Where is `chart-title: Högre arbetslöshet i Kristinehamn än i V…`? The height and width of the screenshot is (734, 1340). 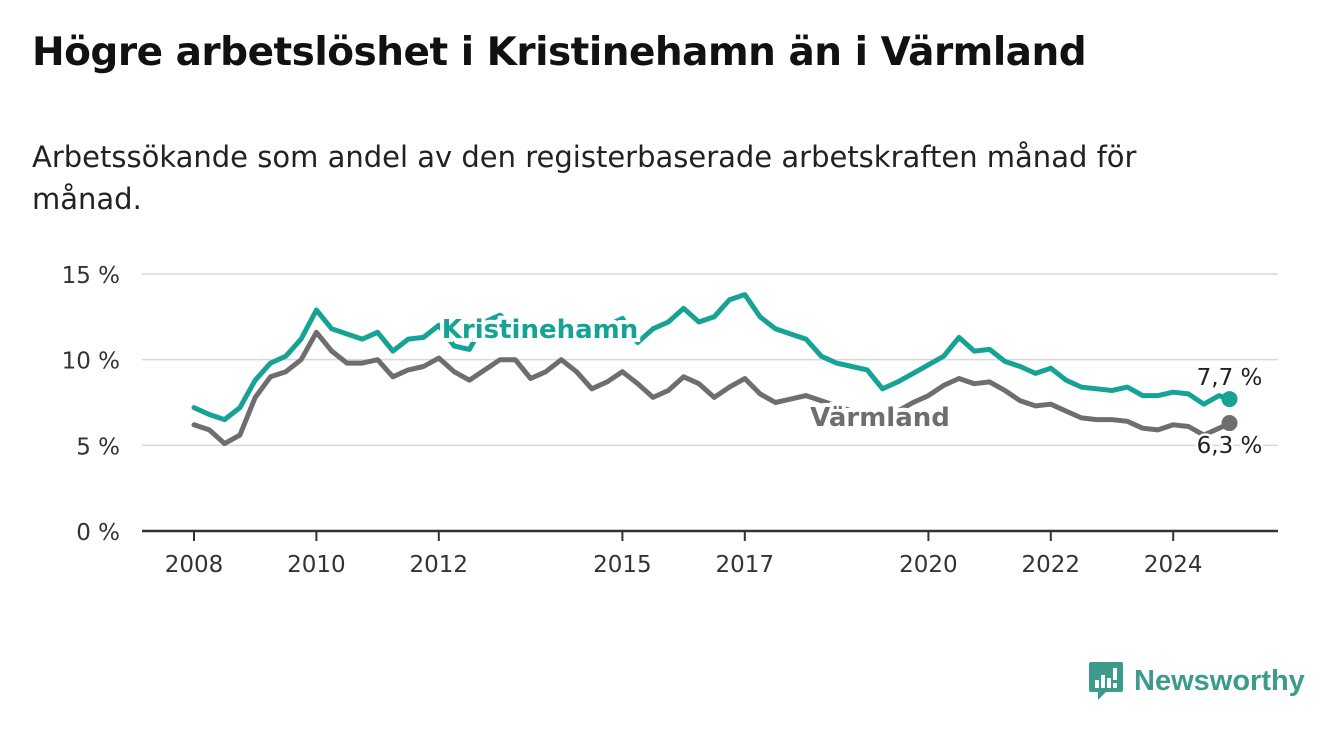
chart-title: Högre arbetslöshet i Kristinehamn än i V… is located at coordinates (559, 52).